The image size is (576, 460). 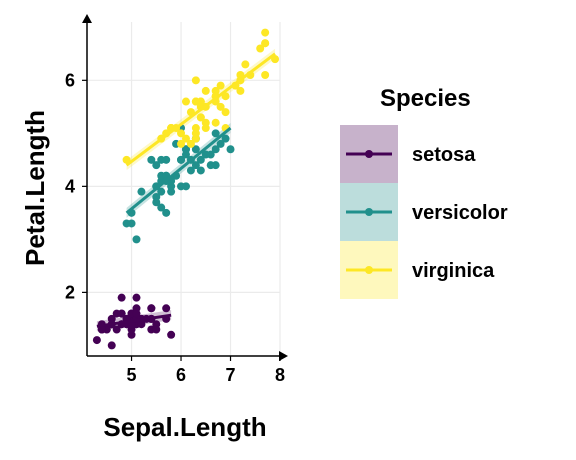 What do you see at coordinates (70, 186) in the screenshot?
I see `y-tick-label: 4` at bounding box center [70, 186].